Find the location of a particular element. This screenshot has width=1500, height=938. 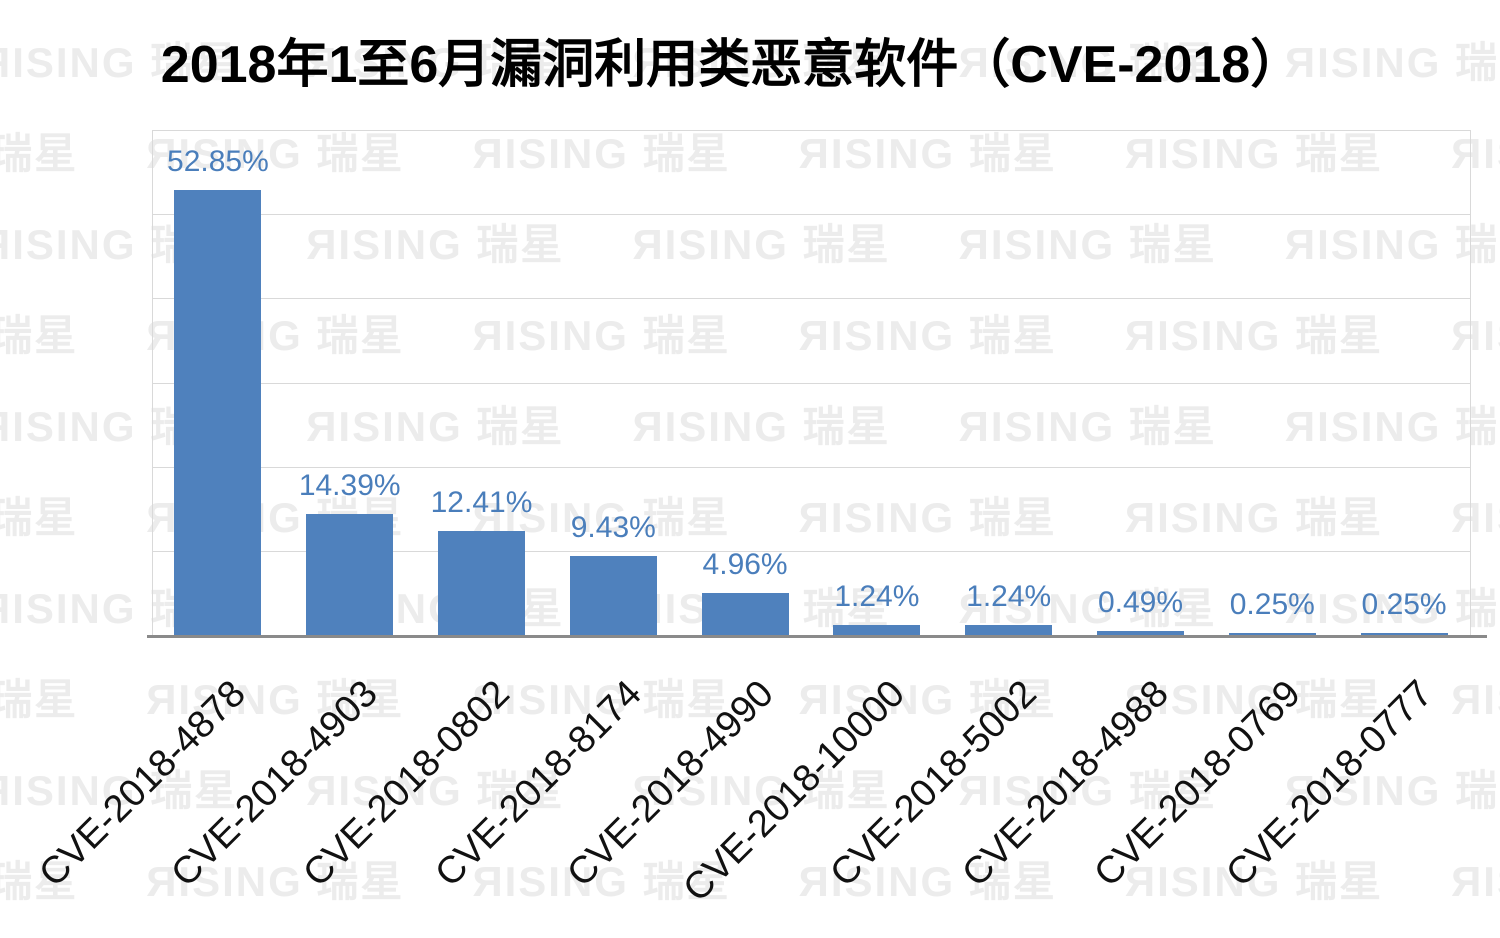

plot-border-left is located at coordinates (152, 382).